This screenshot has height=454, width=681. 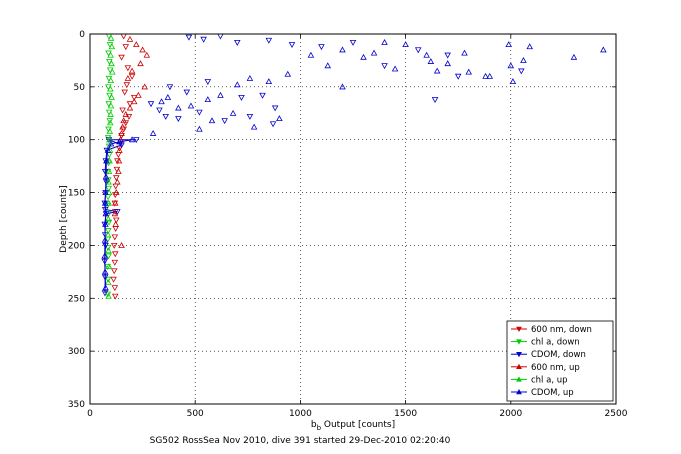 I want to click on x-axis-label: bb Output [counts], so click(x=353, y=426).